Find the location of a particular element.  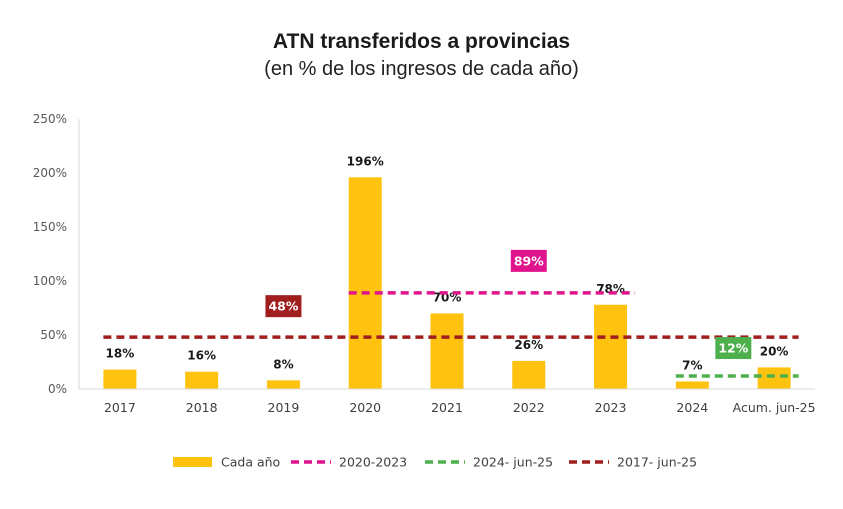

legend-label: 2020-2023 is located at coordinates (373, 462).